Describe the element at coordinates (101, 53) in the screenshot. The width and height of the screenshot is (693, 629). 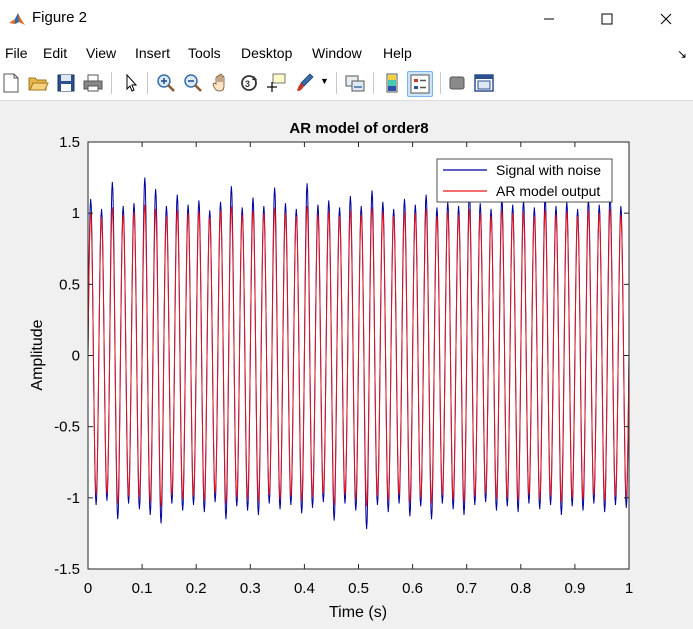
I see `menu-view: View` at that location.